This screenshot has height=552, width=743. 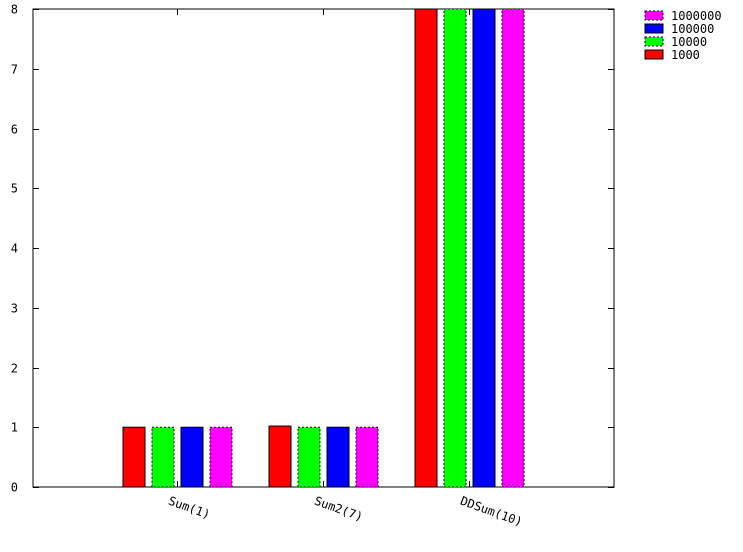 What do you see at coordinates (685, 55) in the screenshot?
I see `legend-label-1000: 1000` at bounding box center [685, 55].